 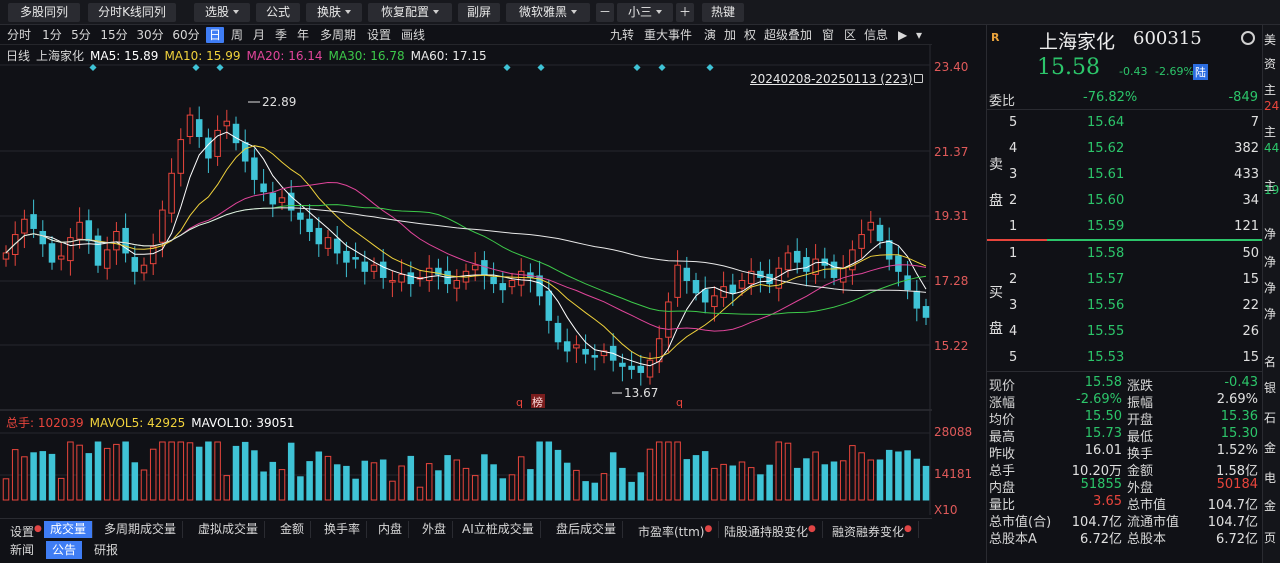 I want to click on toolbar-button-10: ＋, so click(x=685, y=12).